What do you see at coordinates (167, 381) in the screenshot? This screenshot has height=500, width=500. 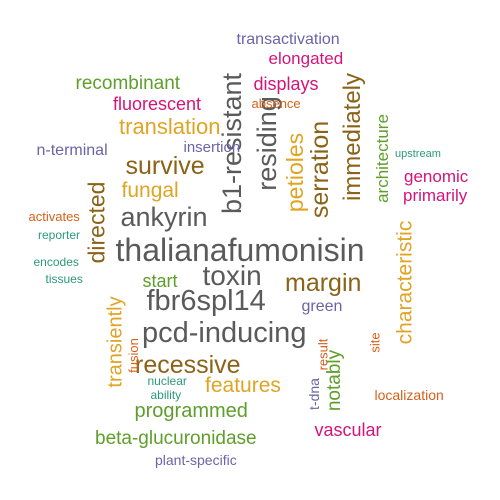 I see `cloud-word: nuclear` at bounding box center [167, 381].